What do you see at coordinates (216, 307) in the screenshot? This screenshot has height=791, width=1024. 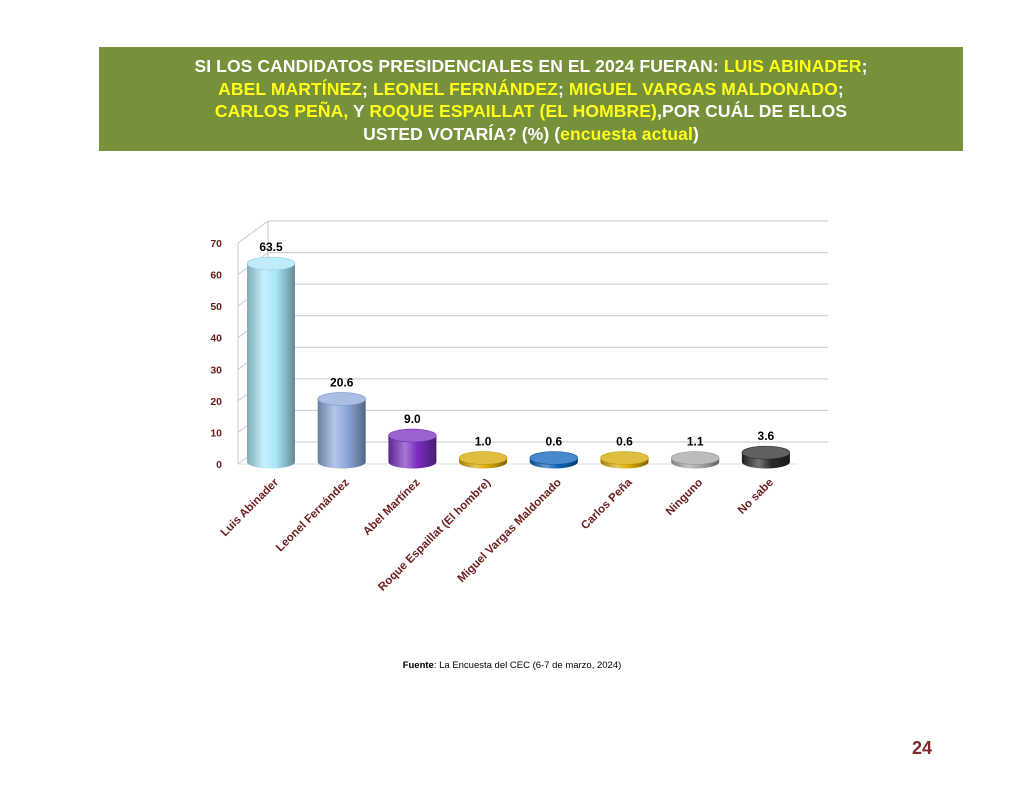 I see `y-tick-label: 50` at bounding box center [216, 307].